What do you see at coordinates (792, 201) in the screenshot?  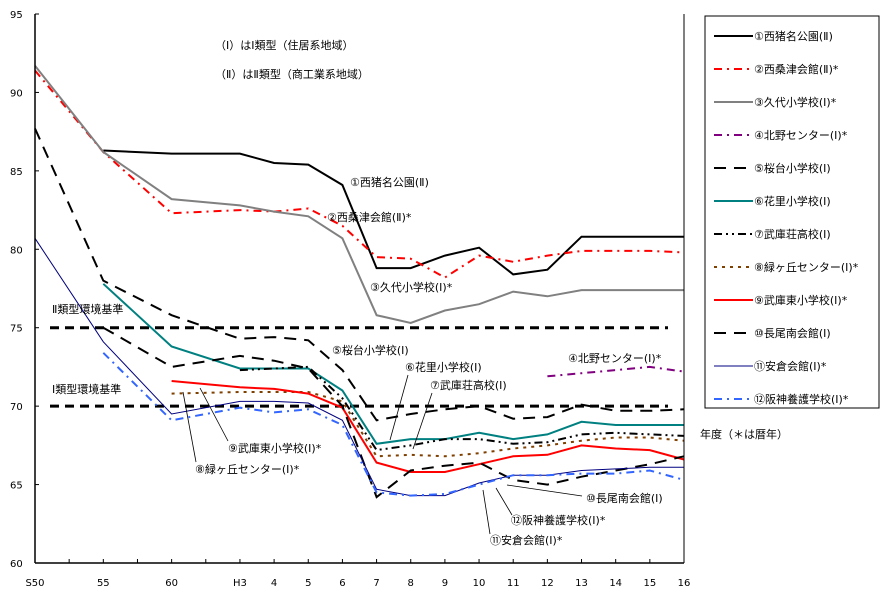 I see `legend-label: ⑥花里小学校(Ⅰ)` at bounding box center [792, 201].